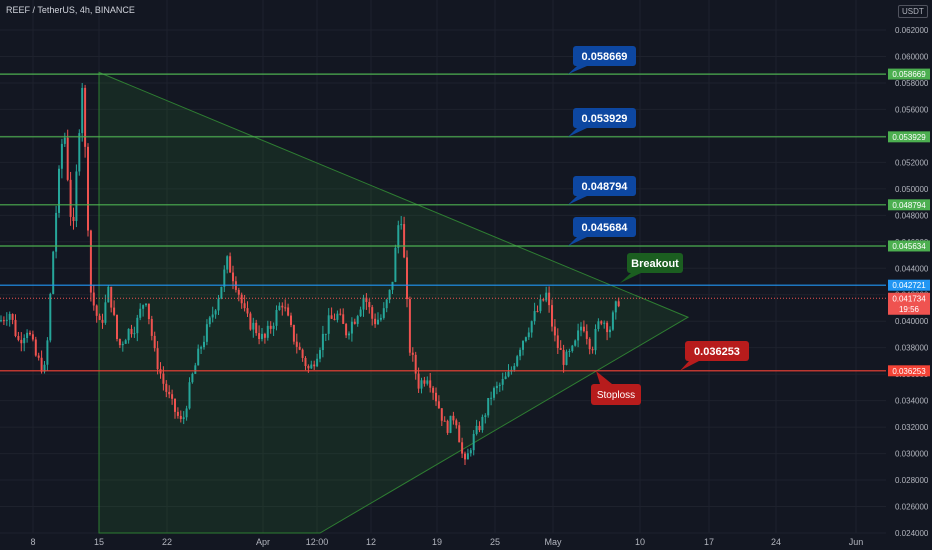 This screenshot has height=550, width=932. Describe the element at coordinates (912, 321) in the screenshot. I see `price-tick-label: 0.040000` at that location.